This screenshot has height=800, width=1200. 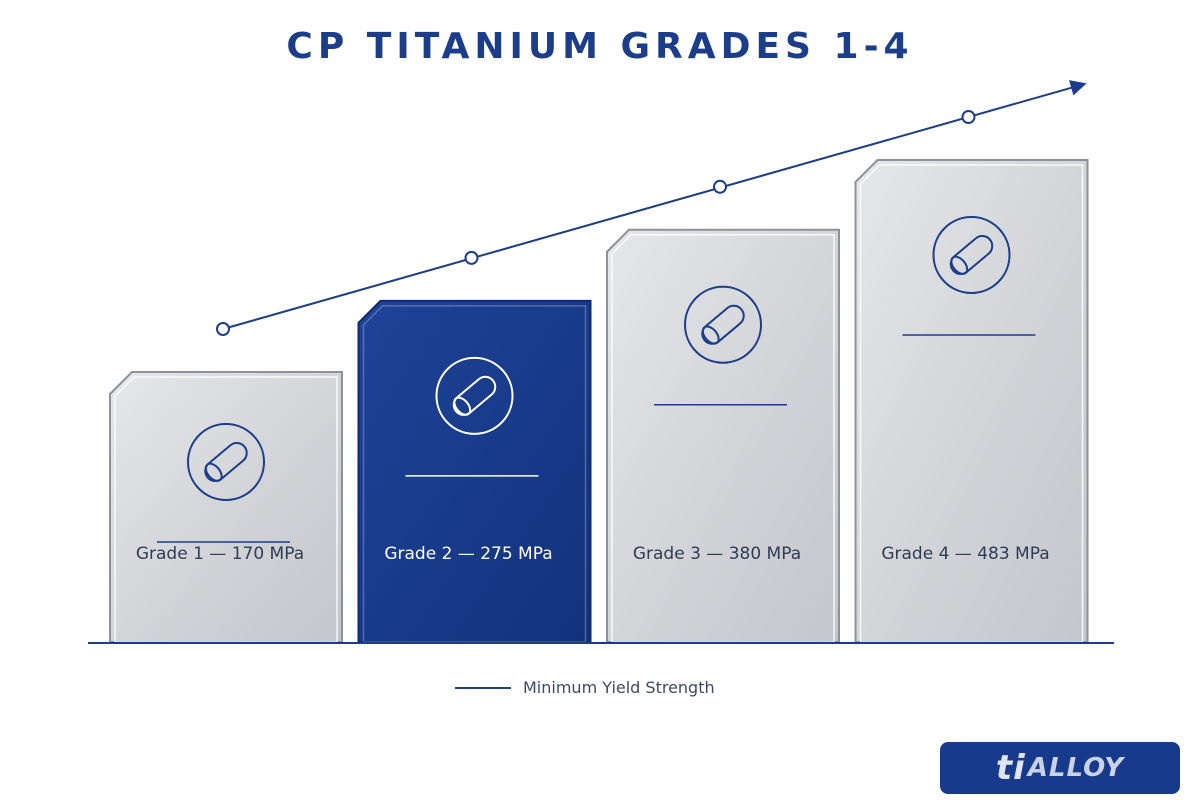 I want to click on bar-group-4: Grade 4 — 483 MPa, so click(x=971, y=401).